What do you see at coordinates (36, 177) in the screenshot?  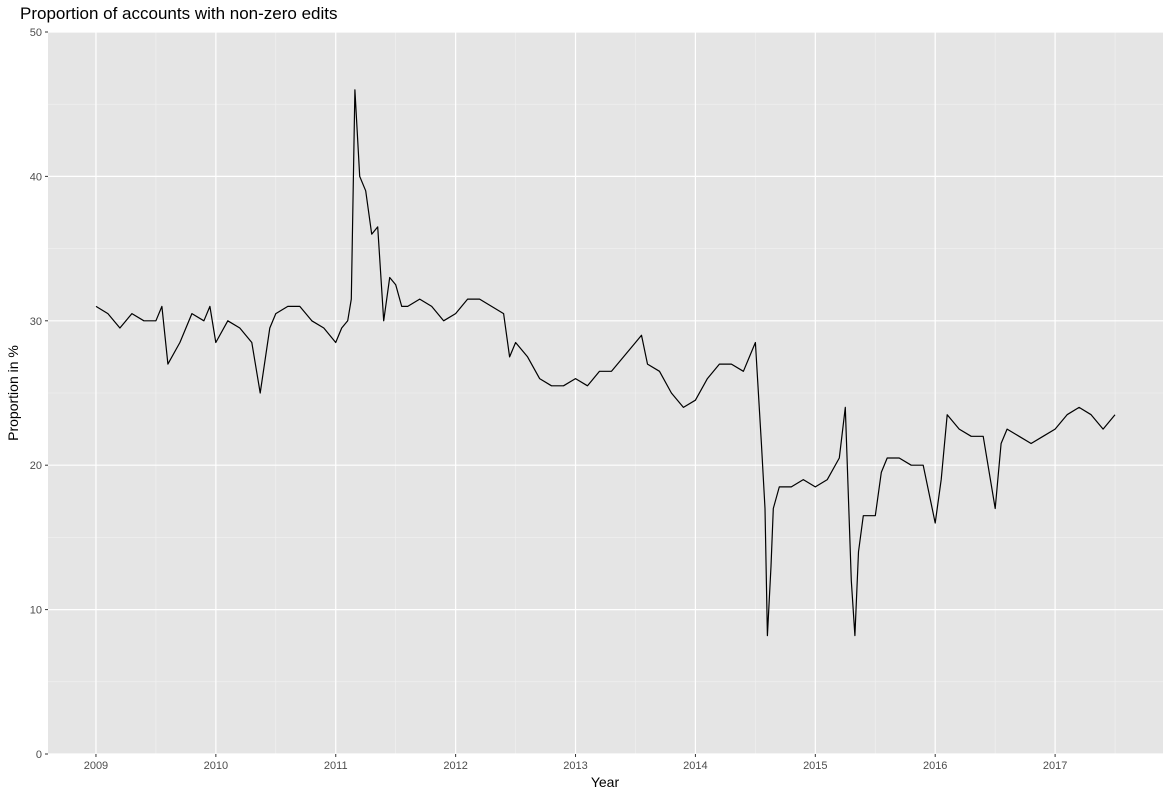 I see `y-tick-label: 40` at bounding box center [36, 177].